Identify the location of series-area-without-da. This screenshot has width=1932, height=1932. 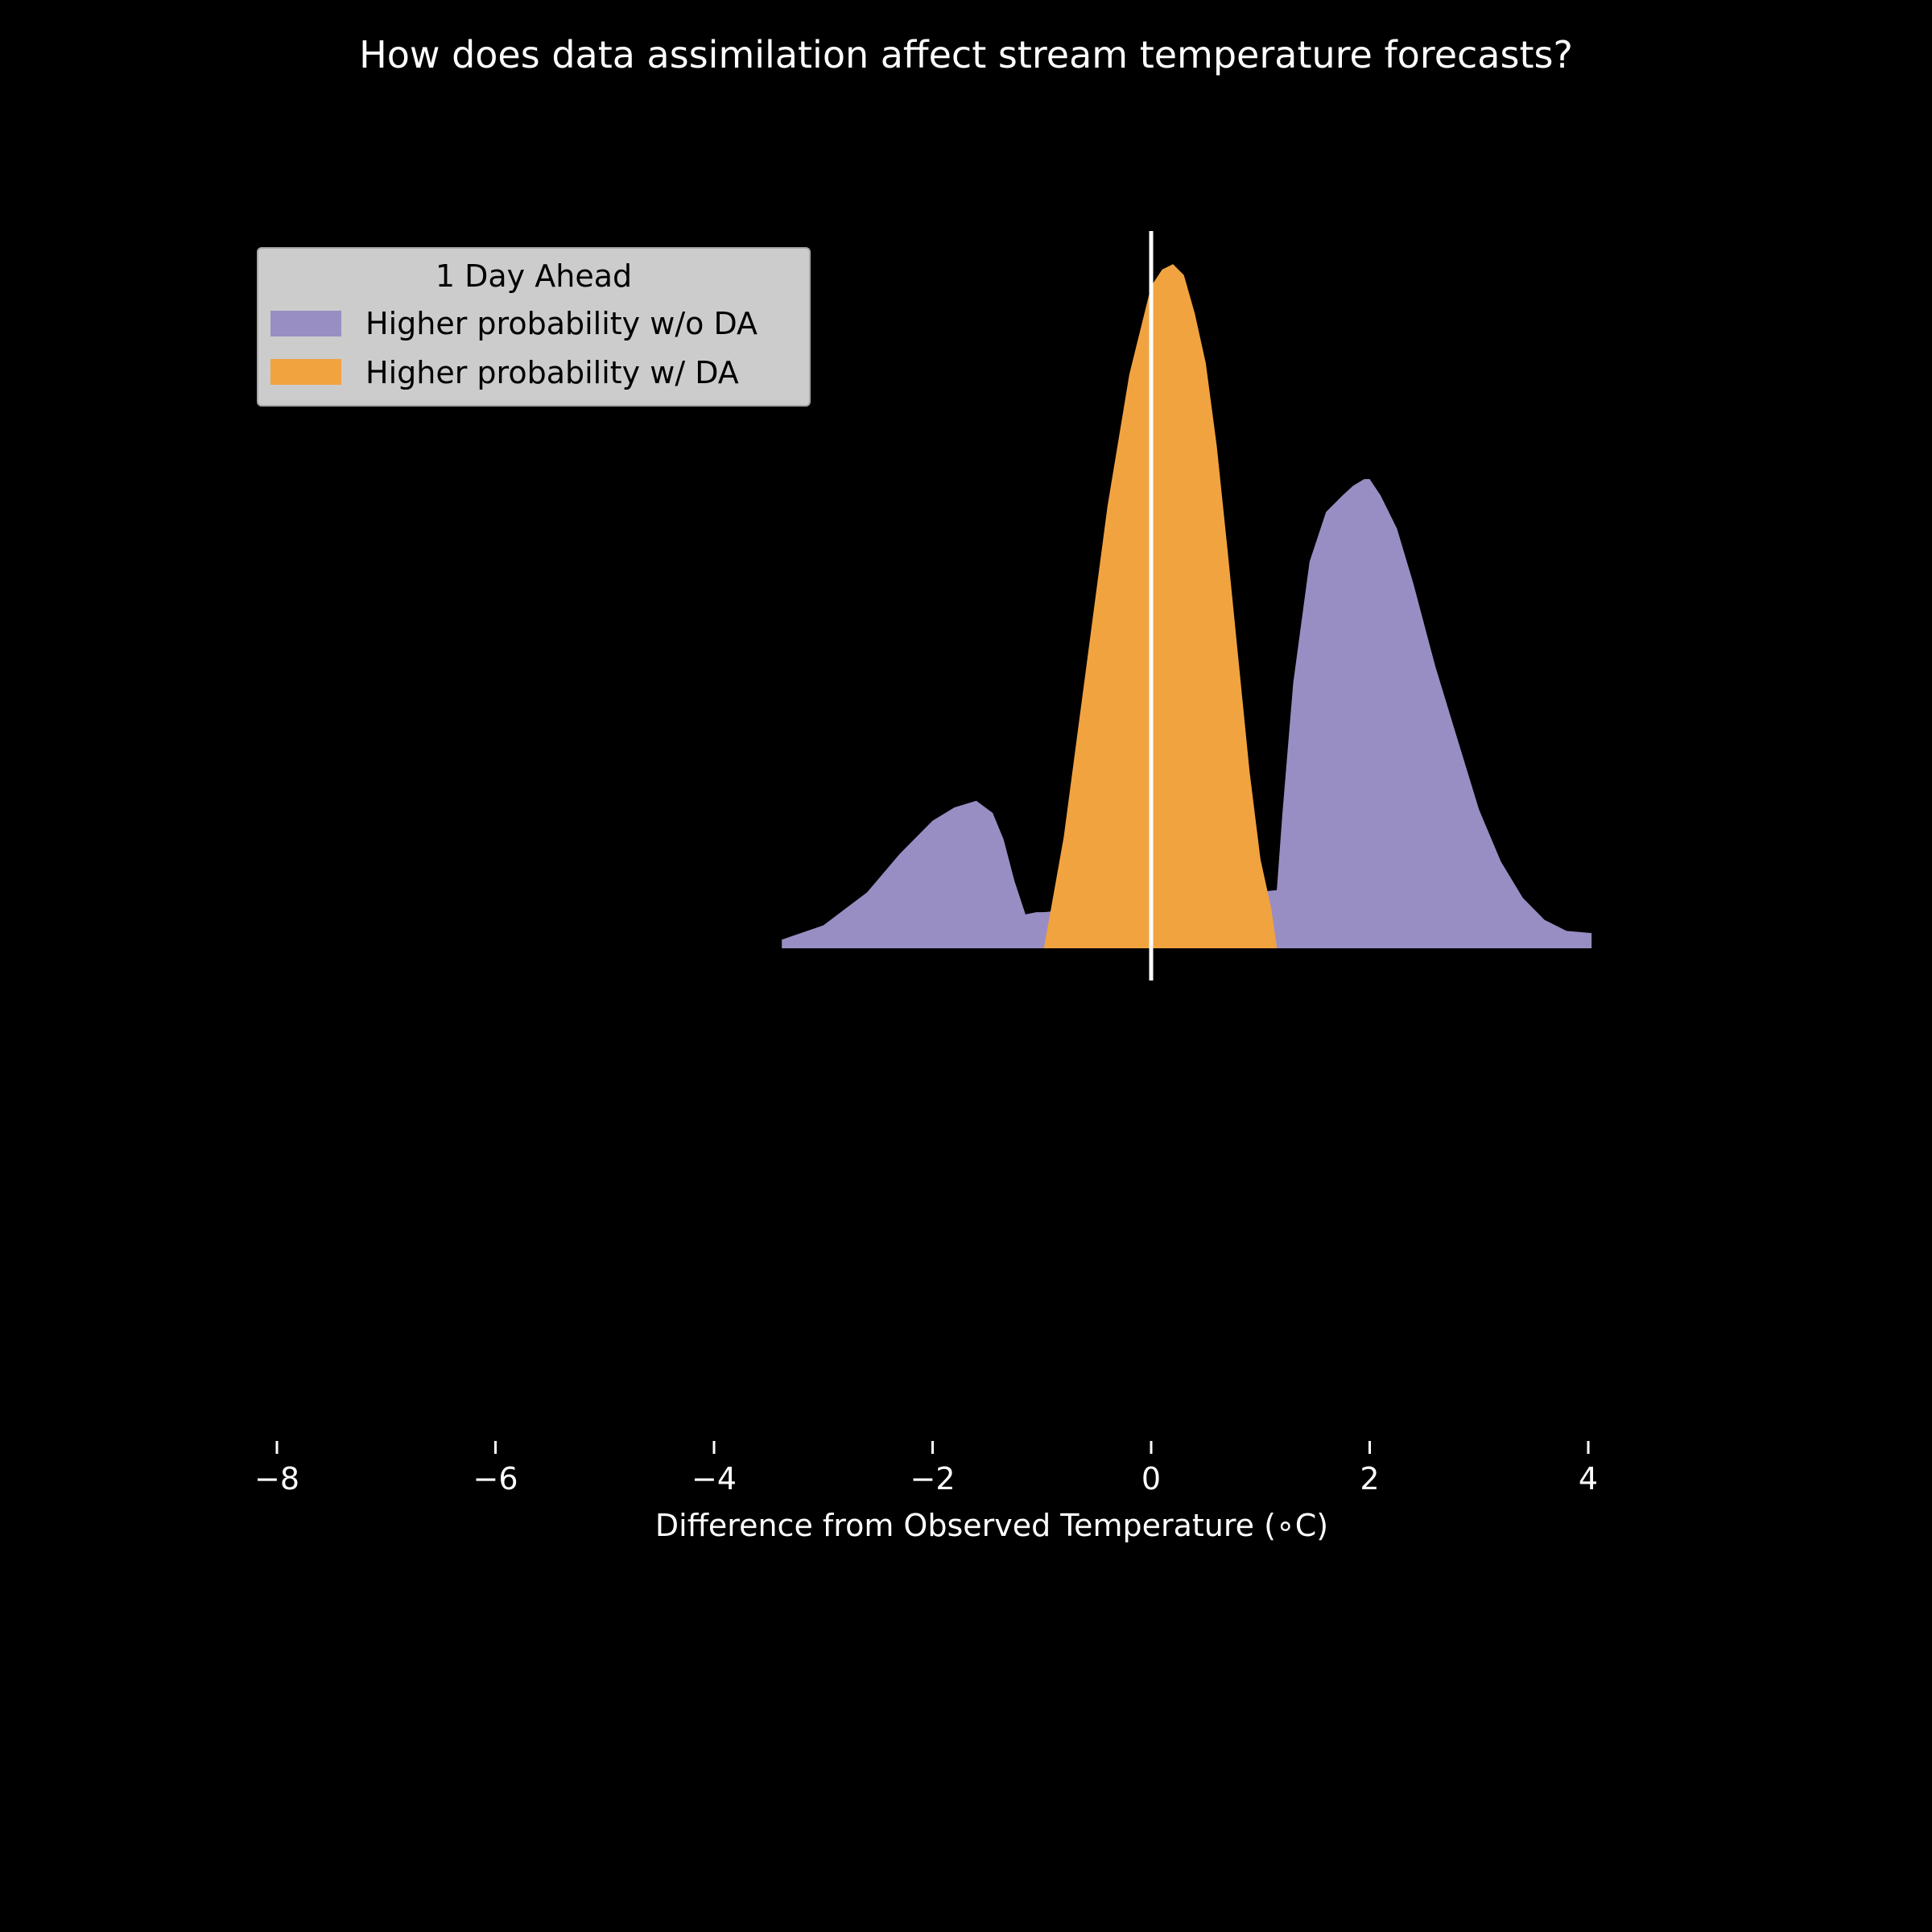
(1187, 713).